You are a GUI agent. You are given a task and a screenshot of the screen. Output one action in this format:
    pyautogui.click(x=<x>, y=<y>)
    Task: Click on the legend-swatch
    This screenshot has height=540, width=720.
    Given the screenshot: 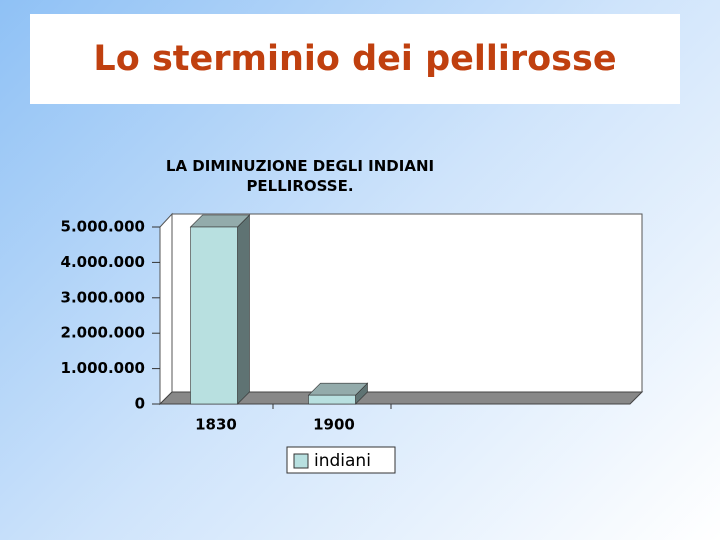 What is the action you would take?
    pyautogui.click(x=301, y=461)
    